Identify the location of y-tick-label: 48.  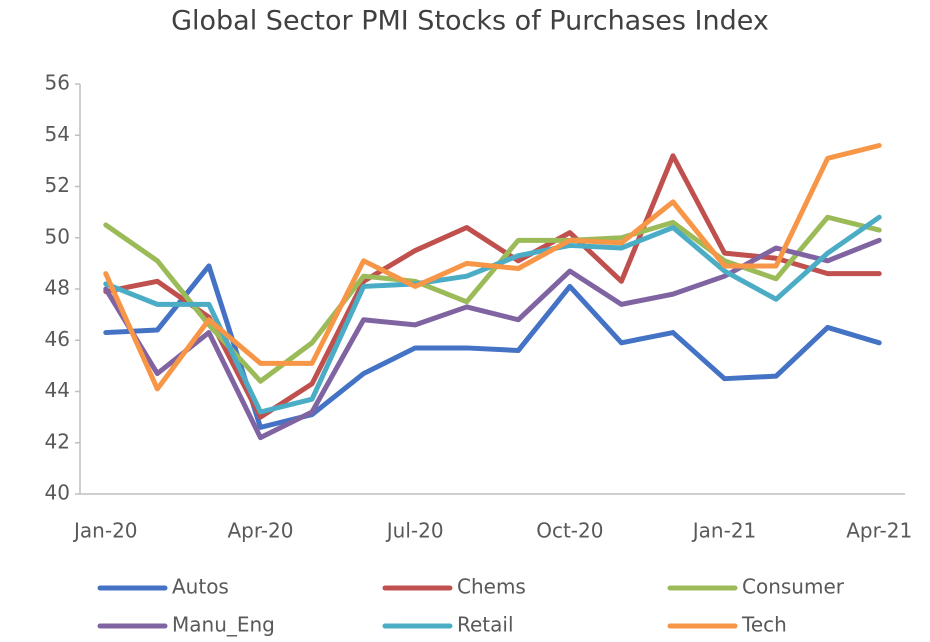
(57, 288).